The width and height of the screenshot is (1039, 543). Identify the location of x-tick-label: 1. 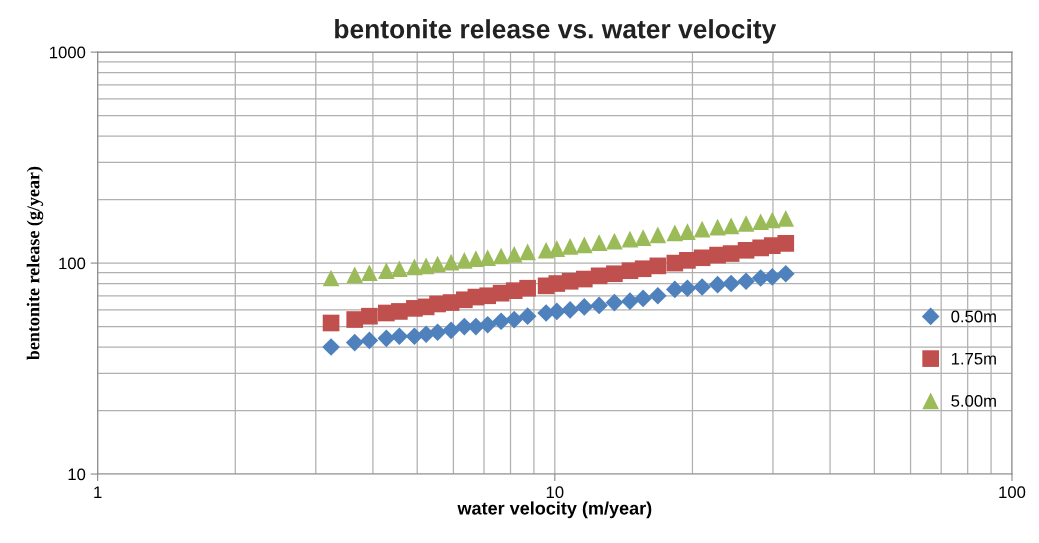
(98, 492).